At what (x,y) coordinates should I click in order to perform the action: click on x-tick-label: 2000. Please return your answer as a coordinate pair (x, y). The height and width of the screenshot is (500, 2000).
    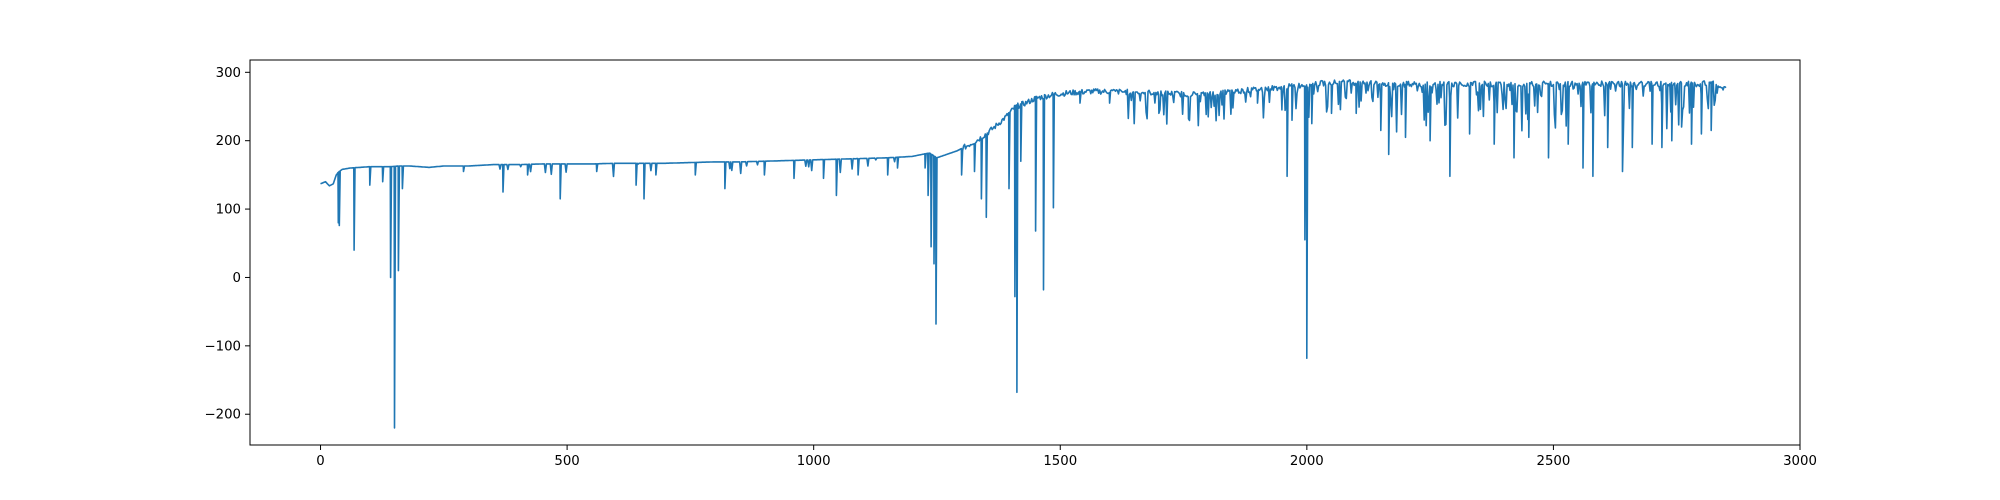
    Looking at the image, I should click on (1307, 461).